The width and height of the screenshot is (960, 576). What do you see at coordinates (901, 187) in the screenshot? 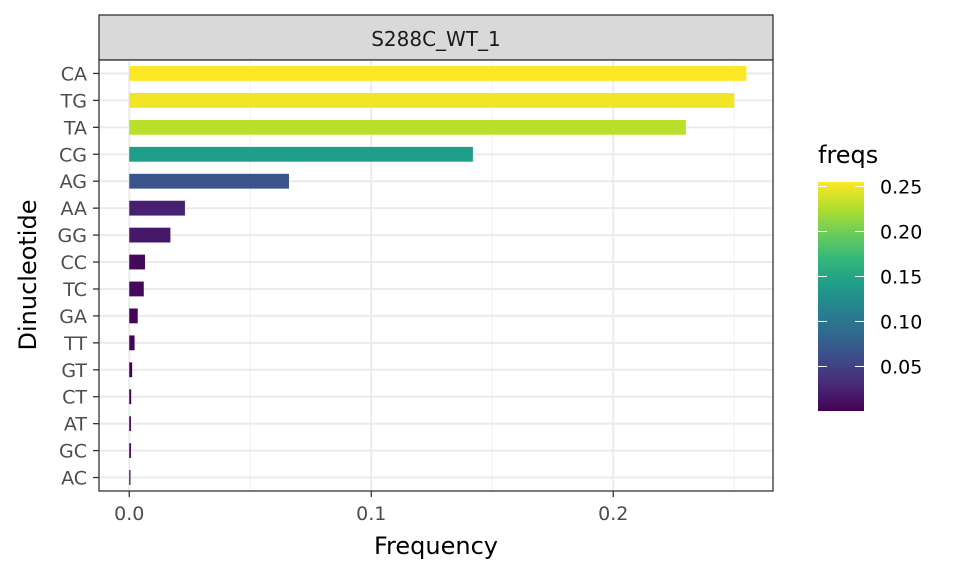
I see `colorbar-tick-label: 0.25` at bounding box center [901, 187].